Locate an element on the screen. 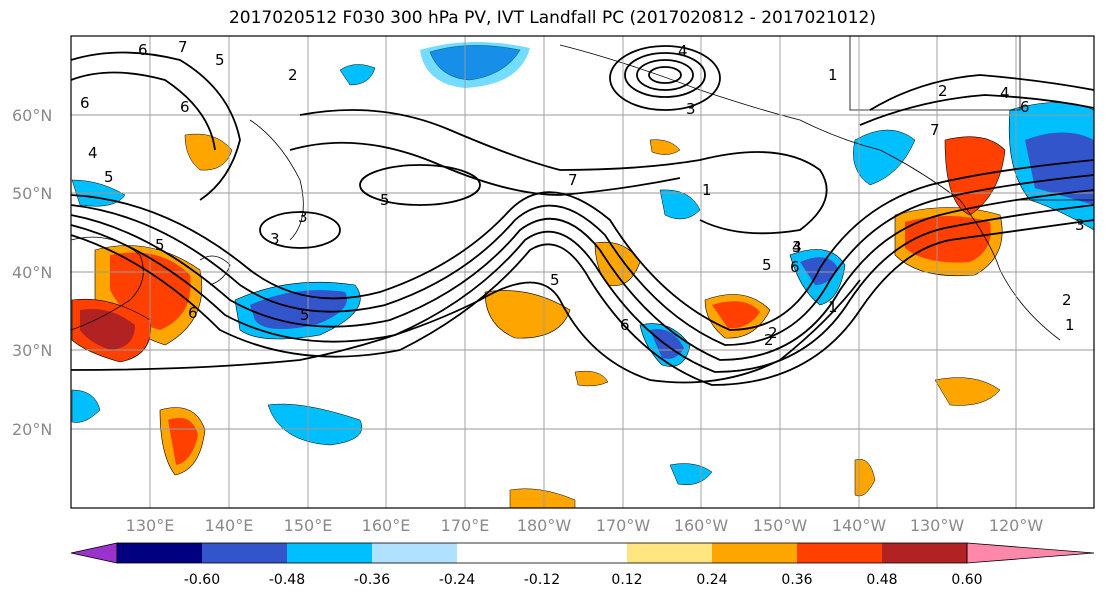 The image size is (1105, 601). colorbar-tick-label: 0.48 is located at coordinates (881, 580).